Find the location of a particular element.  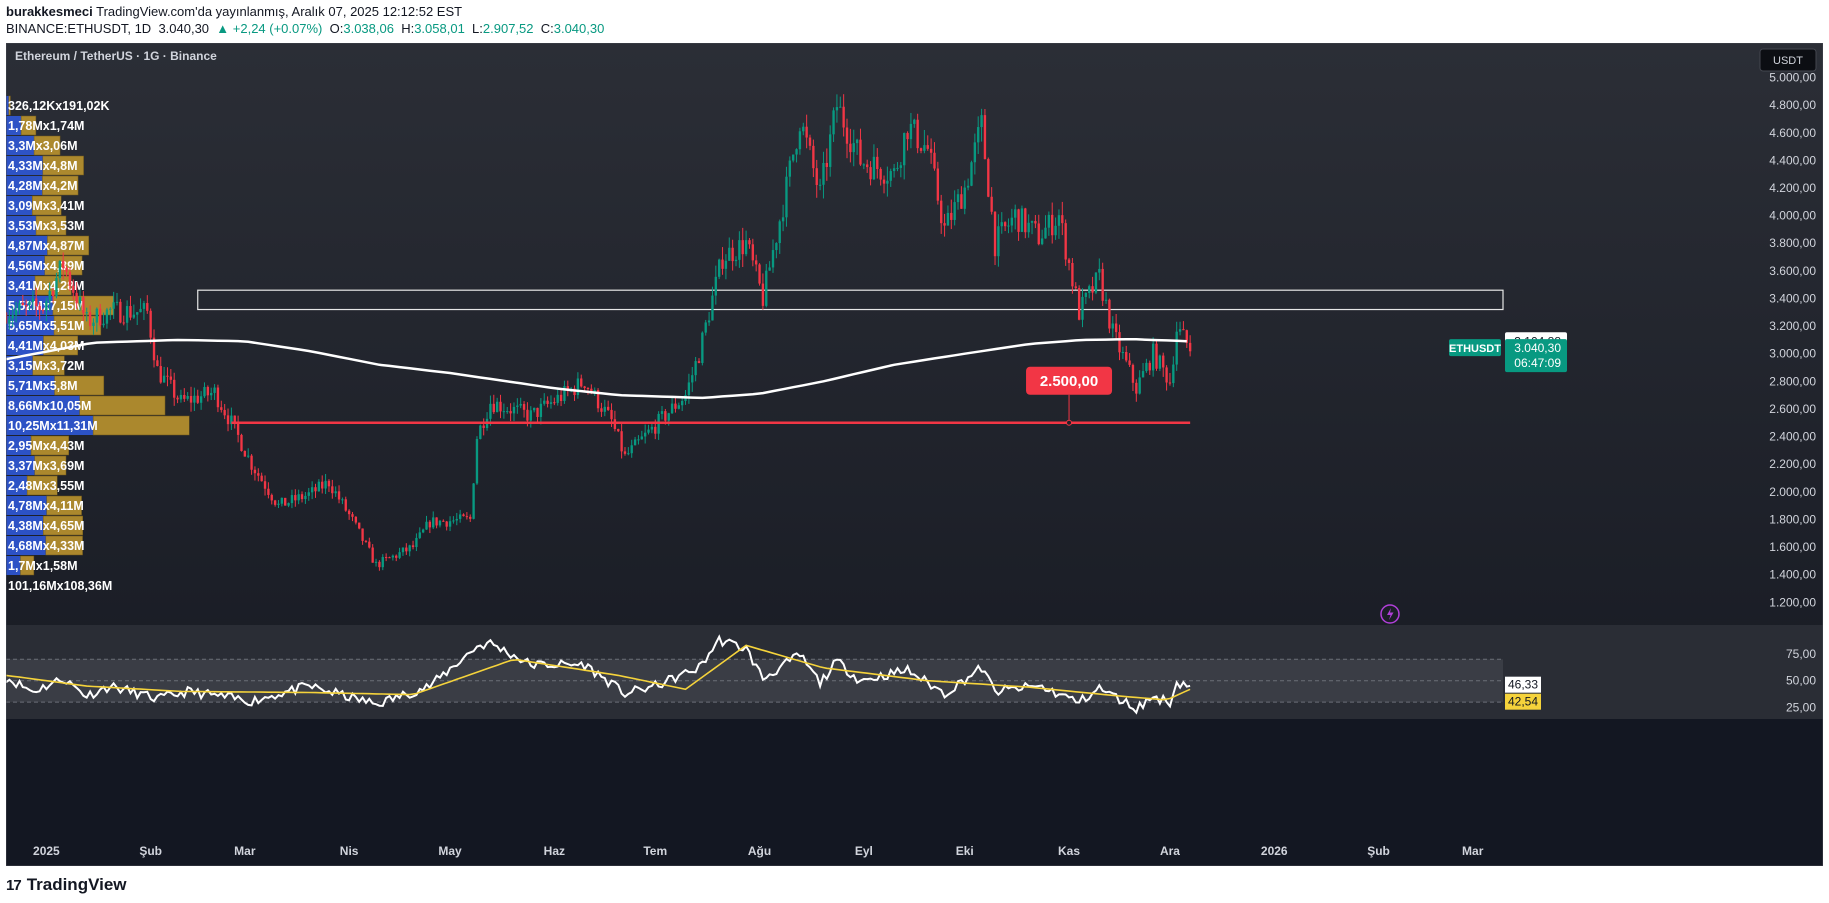

time-tick-label: May is located at coordinates (450, 851).